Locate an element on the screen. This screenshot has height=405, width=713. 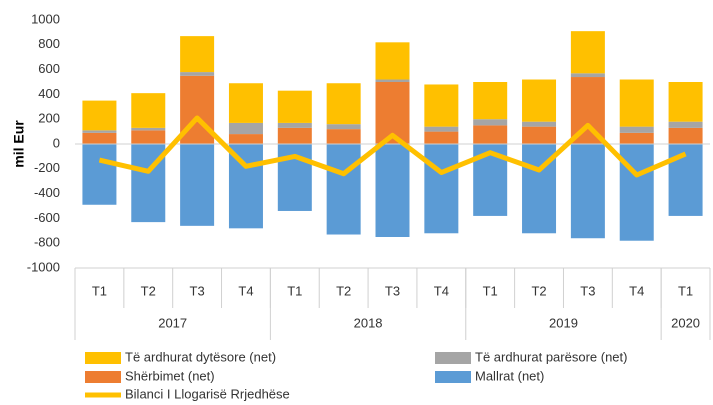
y-tick-label: 200 is located at coordinates (49, 118).